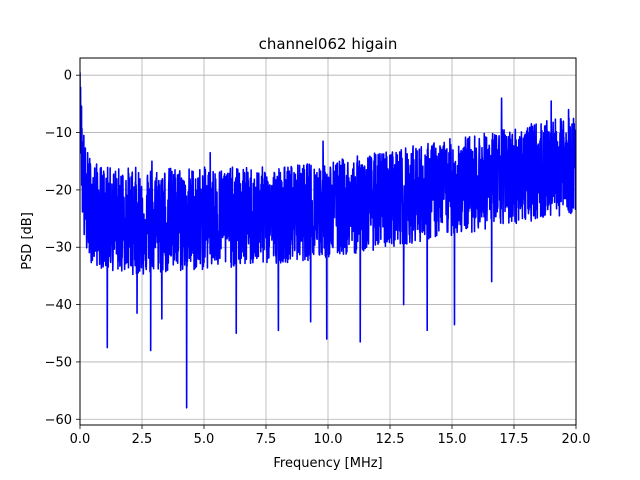 This screenshot has height=480, width=640. Describe the element at coordinates (58, 248) in the screenshot. I see `y-tick-label: −30` at that location.